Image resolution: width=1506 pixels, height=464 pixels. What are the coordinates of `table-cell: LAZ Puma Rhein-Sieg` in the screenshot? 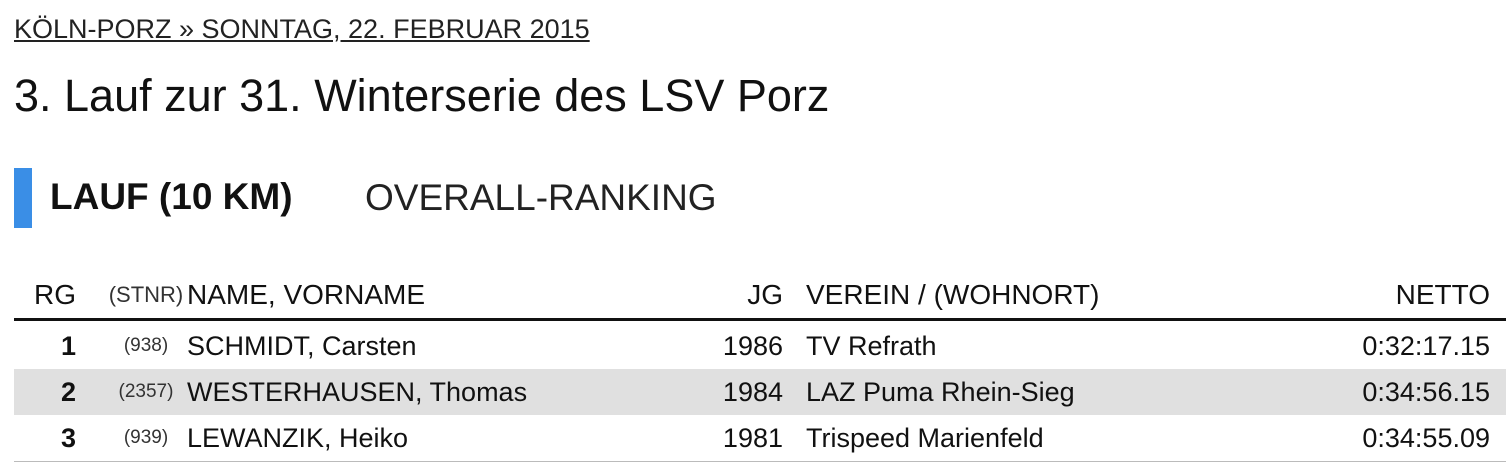 It's located at (940, 392).